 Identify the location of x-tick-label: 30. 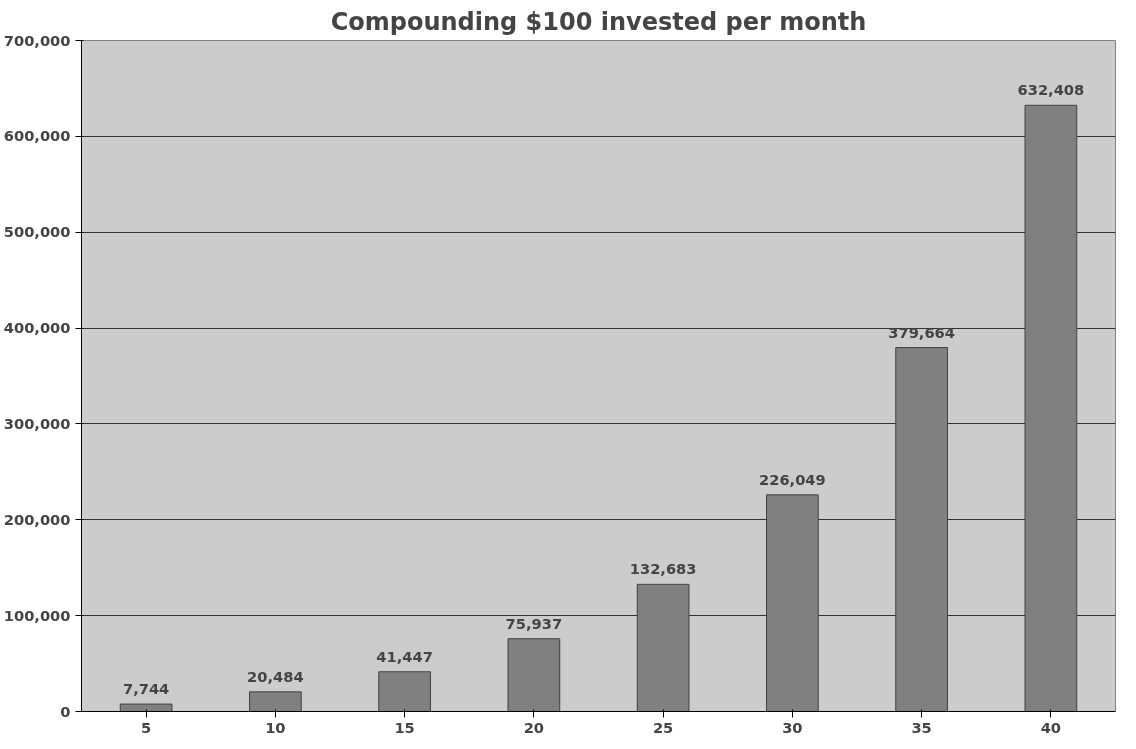
(792, 727).